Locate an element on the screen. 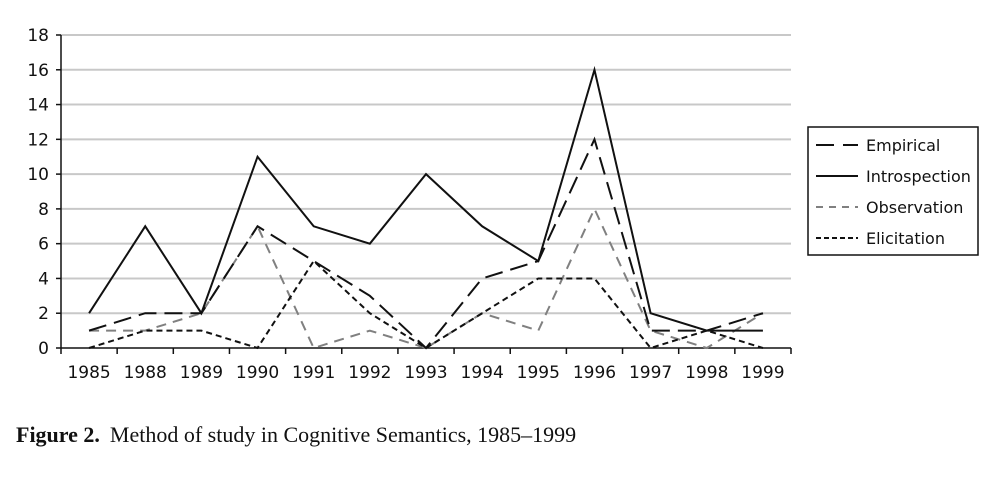 This screenshot has height=477, width=1000. y-tick-label: 14 is located at coordinates (38, 106).